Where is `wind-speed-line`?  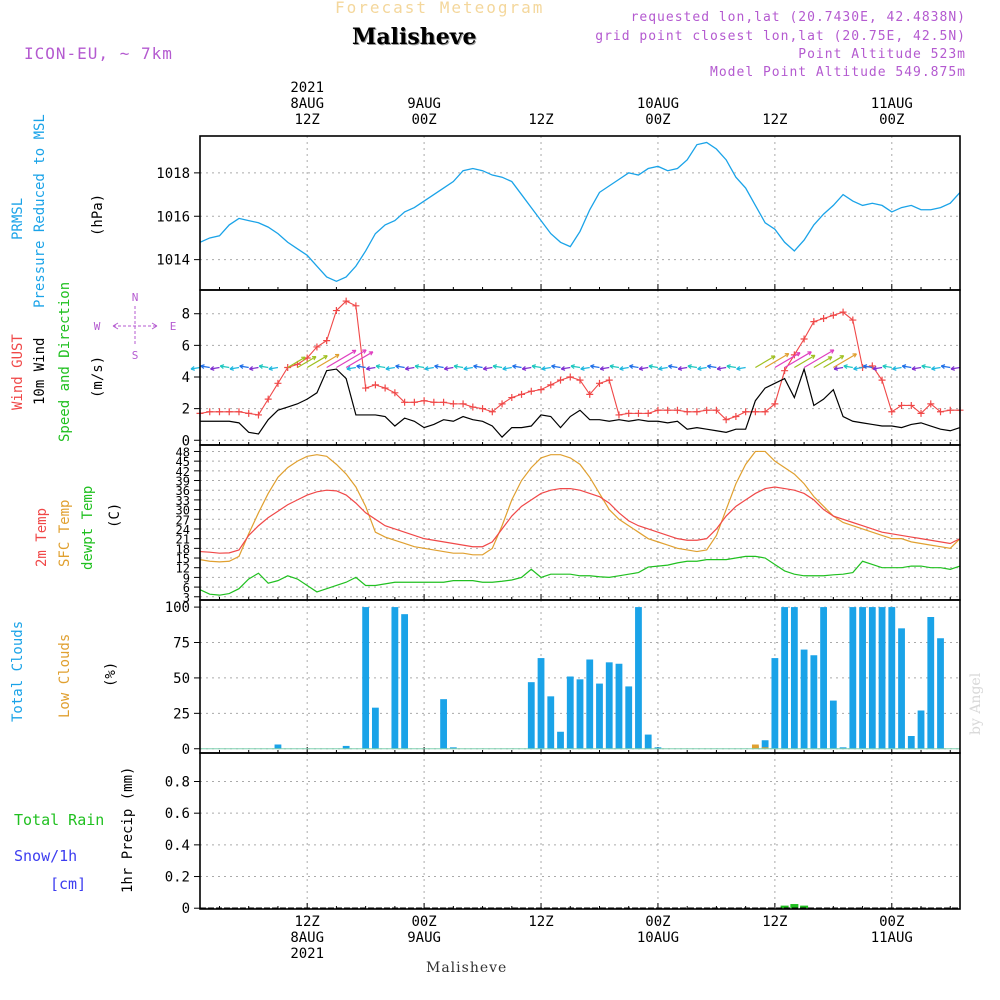
wind-speed-line is located at coordinates (580, 402).